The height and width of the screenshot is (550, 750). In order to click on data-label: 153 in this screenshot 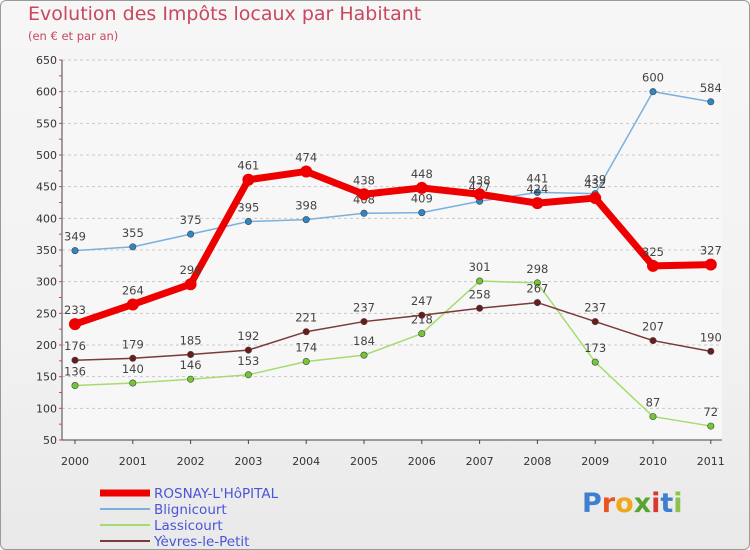, I will do `click(248, 361)`.